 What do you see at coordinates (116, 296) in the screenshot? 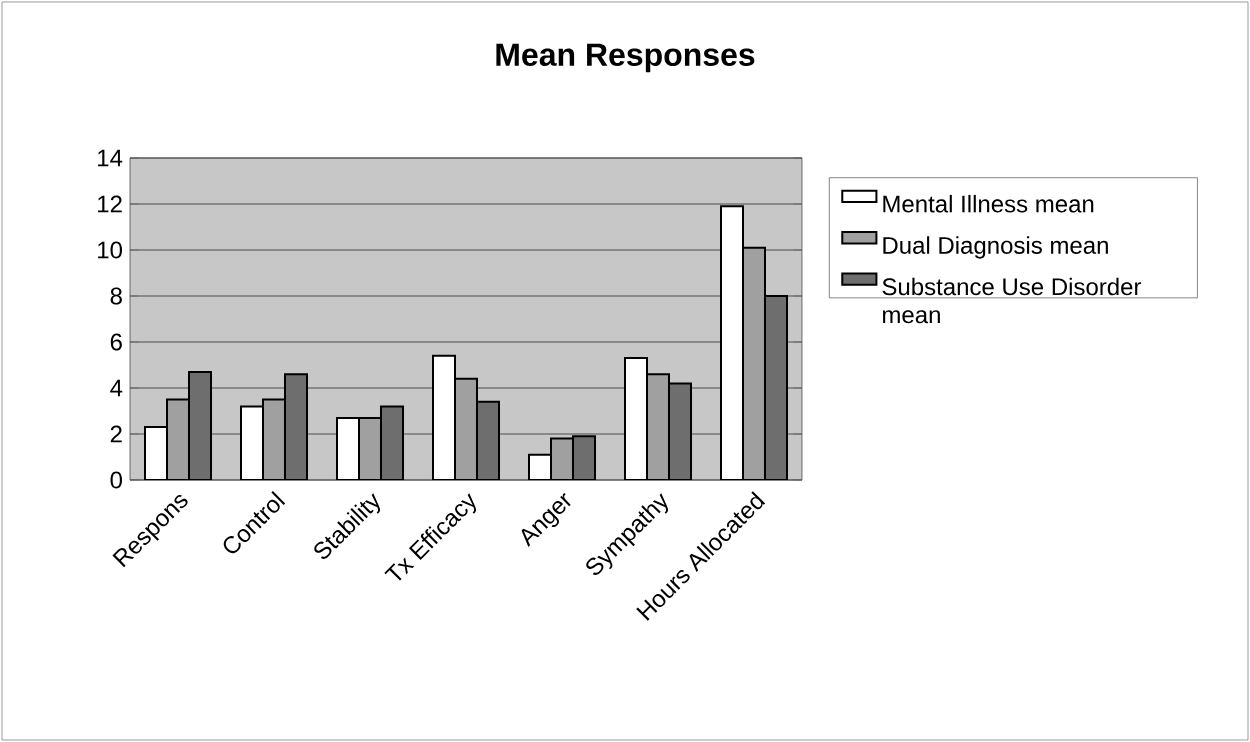
I see `y-tick-label: 8` at bounding box center [116, 296].